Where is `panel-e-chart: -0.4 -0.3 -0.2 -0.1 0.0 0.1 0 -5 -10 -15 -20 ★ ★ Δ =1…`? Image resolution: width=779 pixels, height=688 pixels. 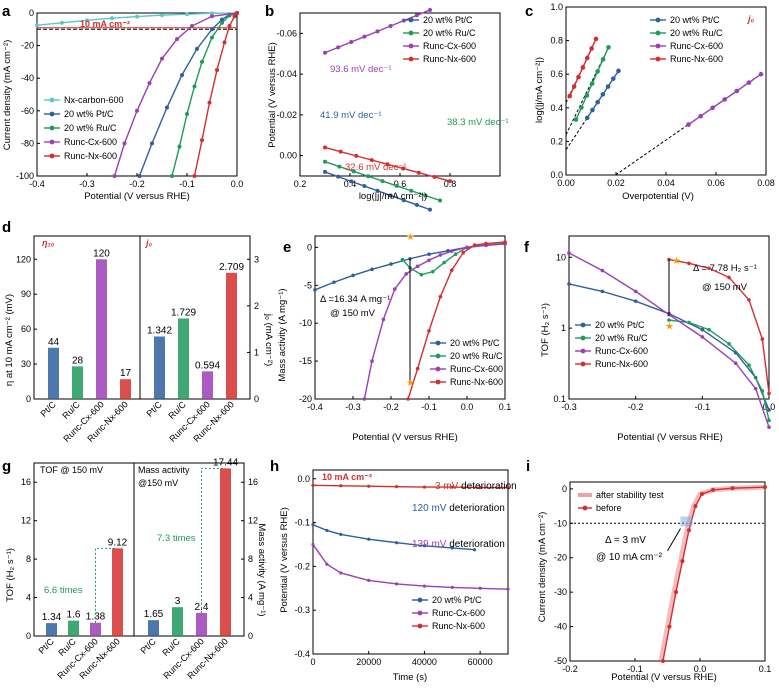 panel-e-chart: -0.4 -0.3 -0.2 -0.1 0.0 0.1 0 -5 -10 -15 -20 ★ ★ Δ =1… is located at coordinates (405, 322).